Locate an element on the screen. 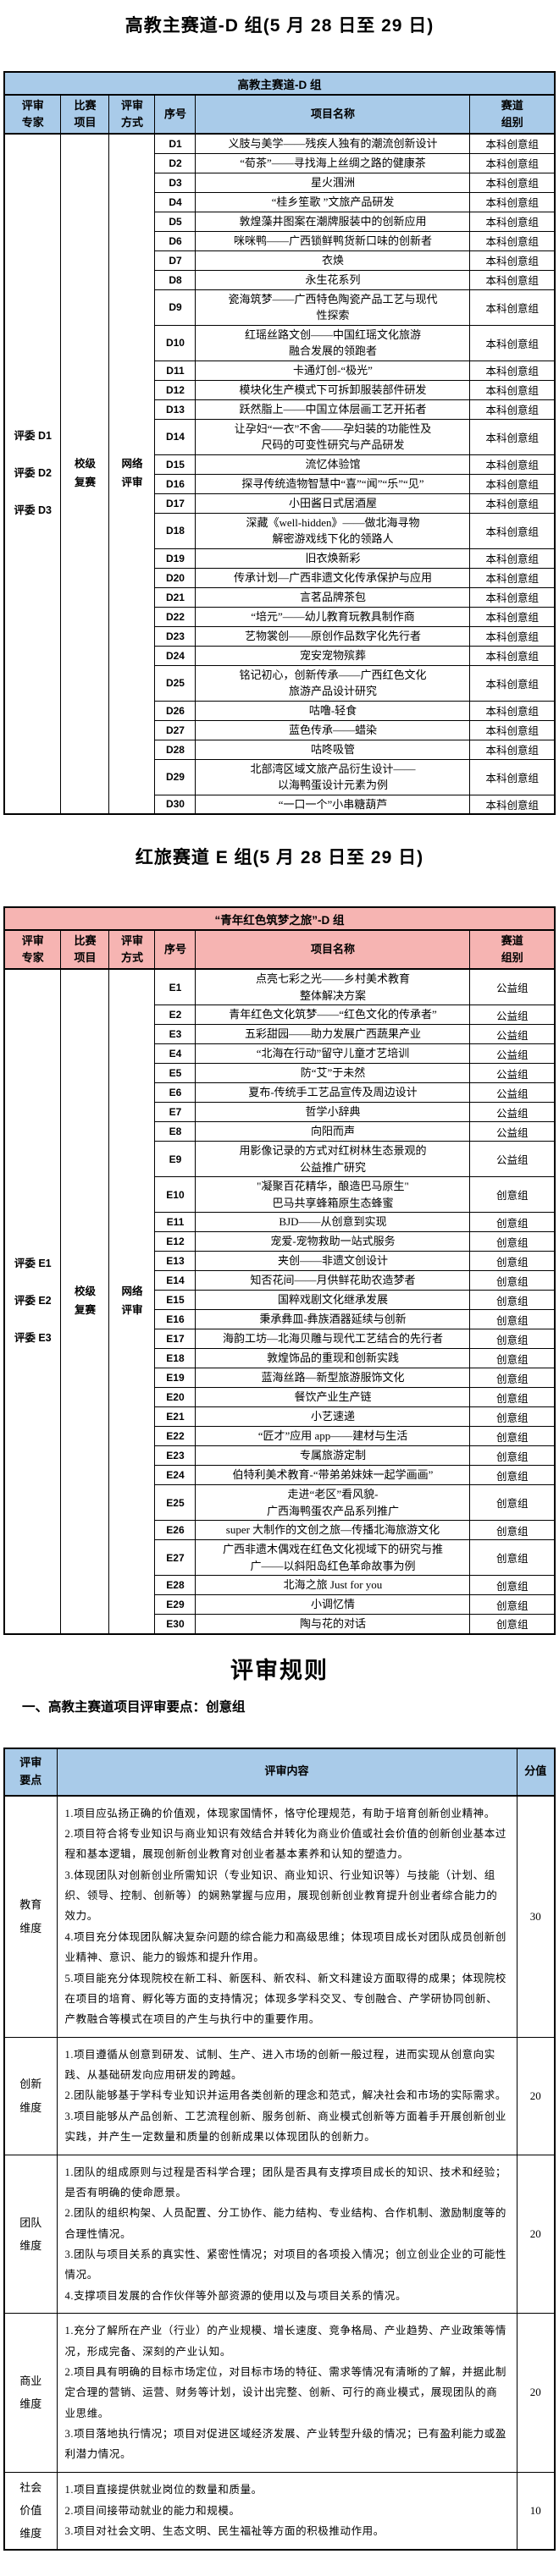  project-name-cell: "凝聚百花精华，酿造巴马原生" 巴马共享蜂箱原生态蜂蜜 is located at coordinates (333, 1194).